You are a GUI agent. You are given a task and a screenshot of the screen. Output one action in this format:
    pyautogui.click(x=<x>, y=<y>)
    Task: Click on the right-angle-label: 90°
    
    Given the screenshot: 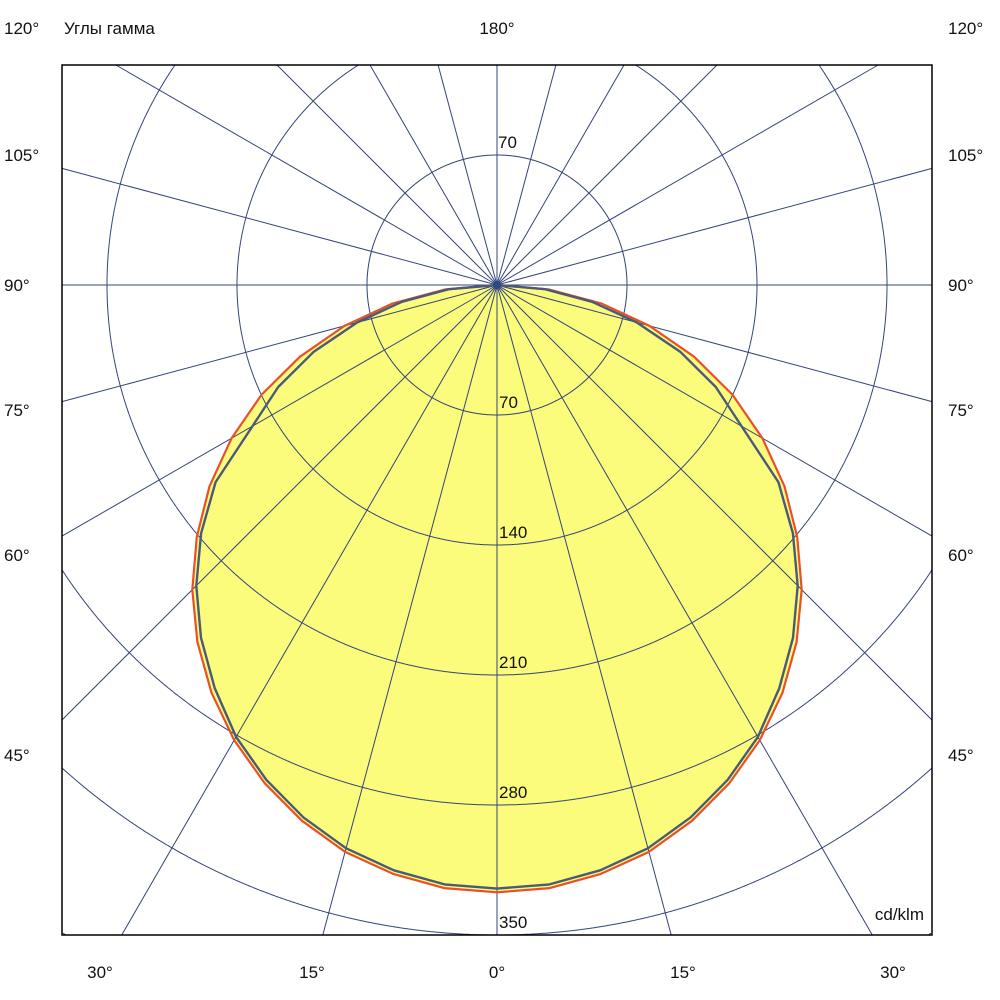 What is the action you would take?
    pyautogui.click(x=961, y=285)
    